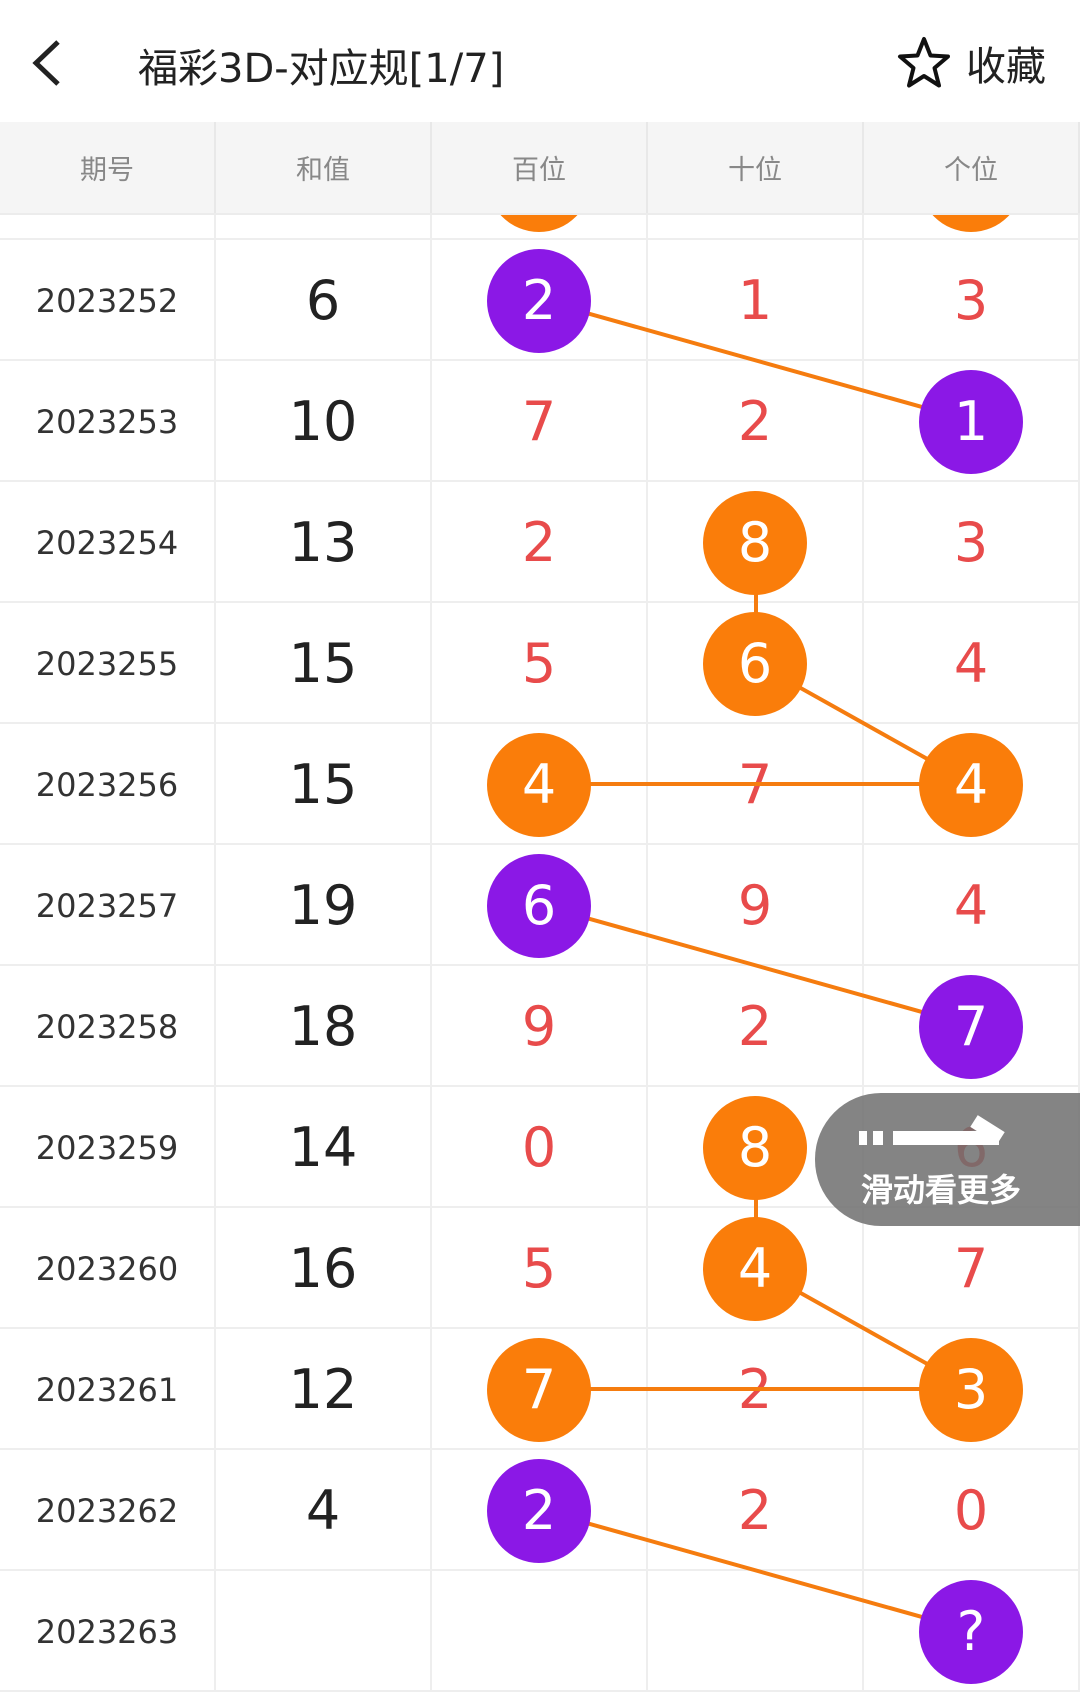 The width and height of the screenshot is (1080, 1696). What do you see at coordinates (323, 421) in the screenshot?
I see `sum-value: 10` at bounding box center [323, 421].